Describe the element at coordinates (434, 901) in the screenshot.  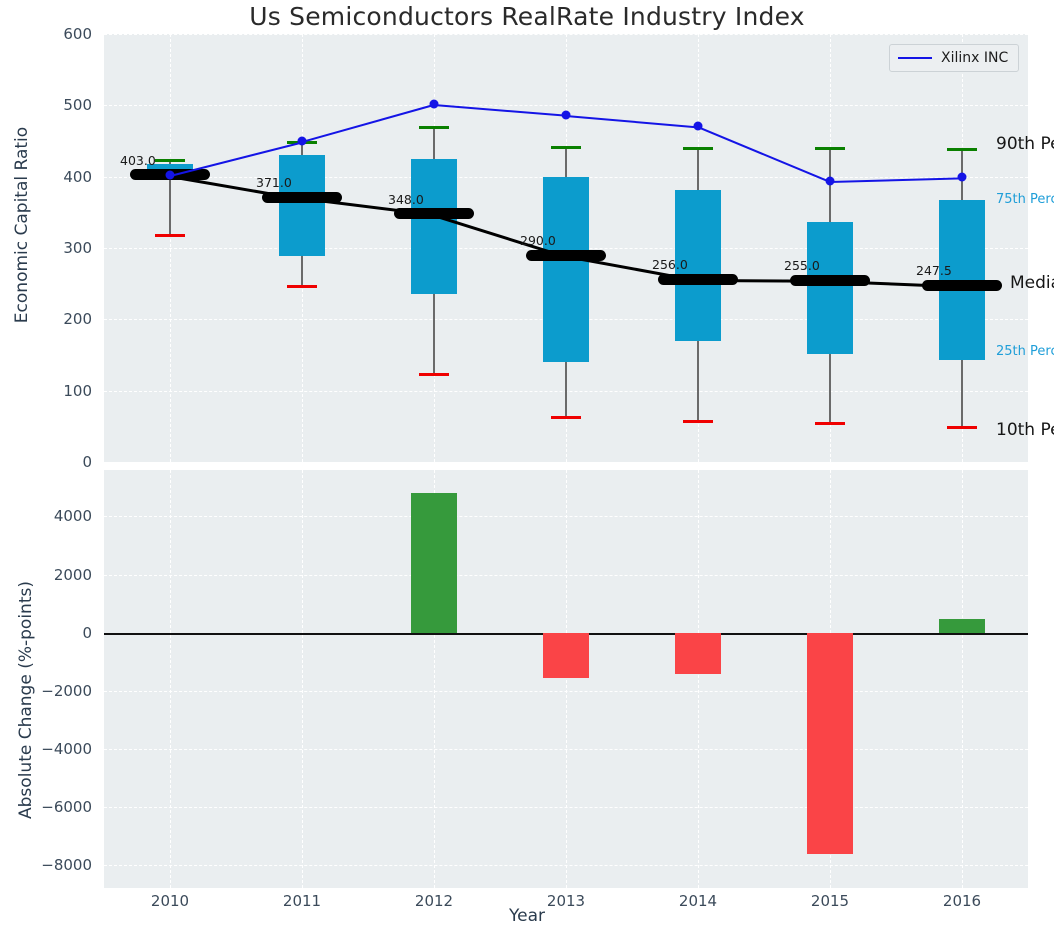
I see `x-axis-tick-label: 2012` at that location.